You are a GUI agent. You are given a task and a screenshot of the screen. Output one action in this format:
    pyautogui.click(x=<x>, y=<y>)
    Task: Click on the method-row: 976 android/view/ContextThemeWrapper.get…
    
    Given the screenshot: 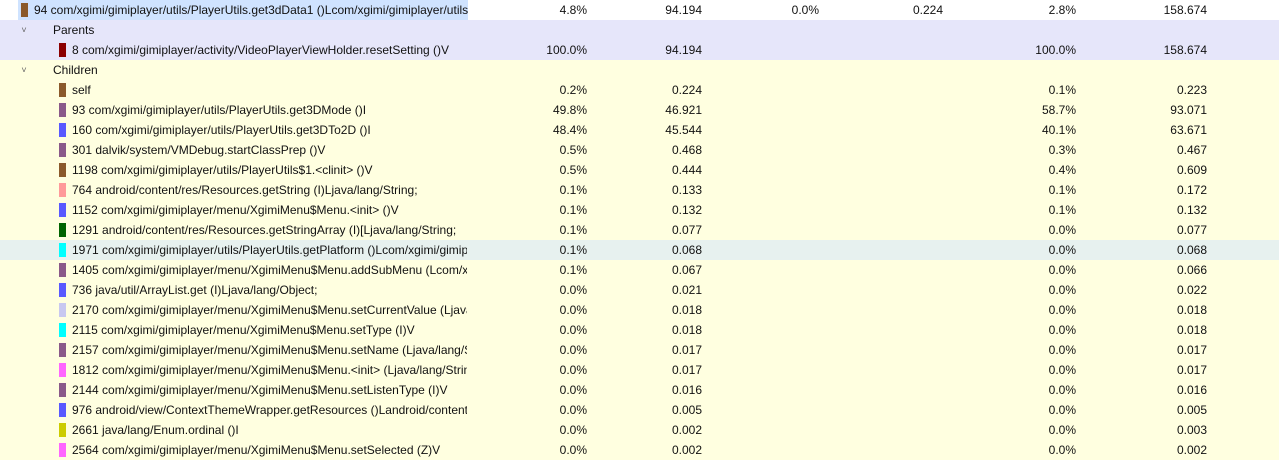 What is the action you would take?
    pyautogui.click(x=639, y=410)
    